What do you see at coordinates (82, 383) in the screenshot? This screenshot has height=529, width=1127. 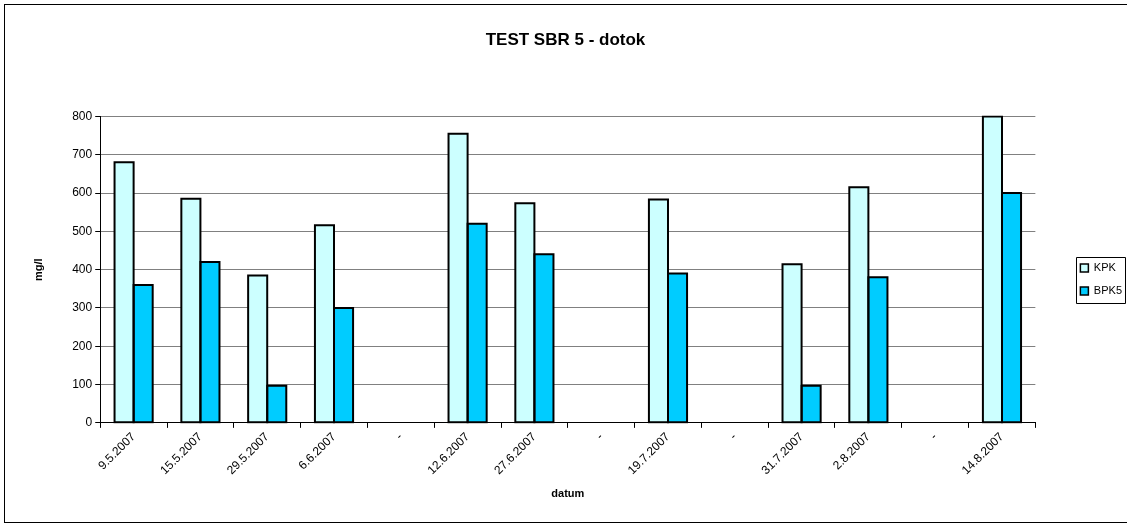 I see `y-tick-label: 100` at bounding box center [82, 383].